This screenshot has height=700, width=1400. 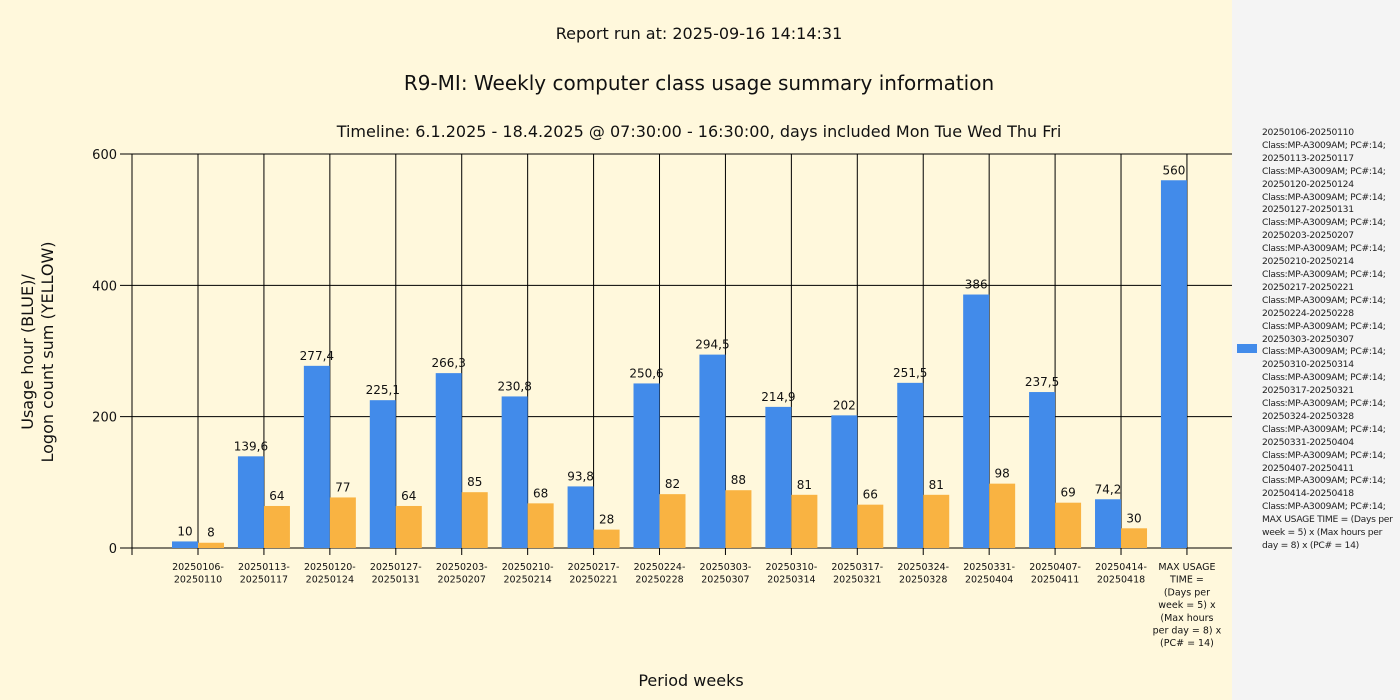 What do you see at coordinates (606, 520) in the screenshot?
I see `logon-data-label: 28` at bounding box center [606, 520].